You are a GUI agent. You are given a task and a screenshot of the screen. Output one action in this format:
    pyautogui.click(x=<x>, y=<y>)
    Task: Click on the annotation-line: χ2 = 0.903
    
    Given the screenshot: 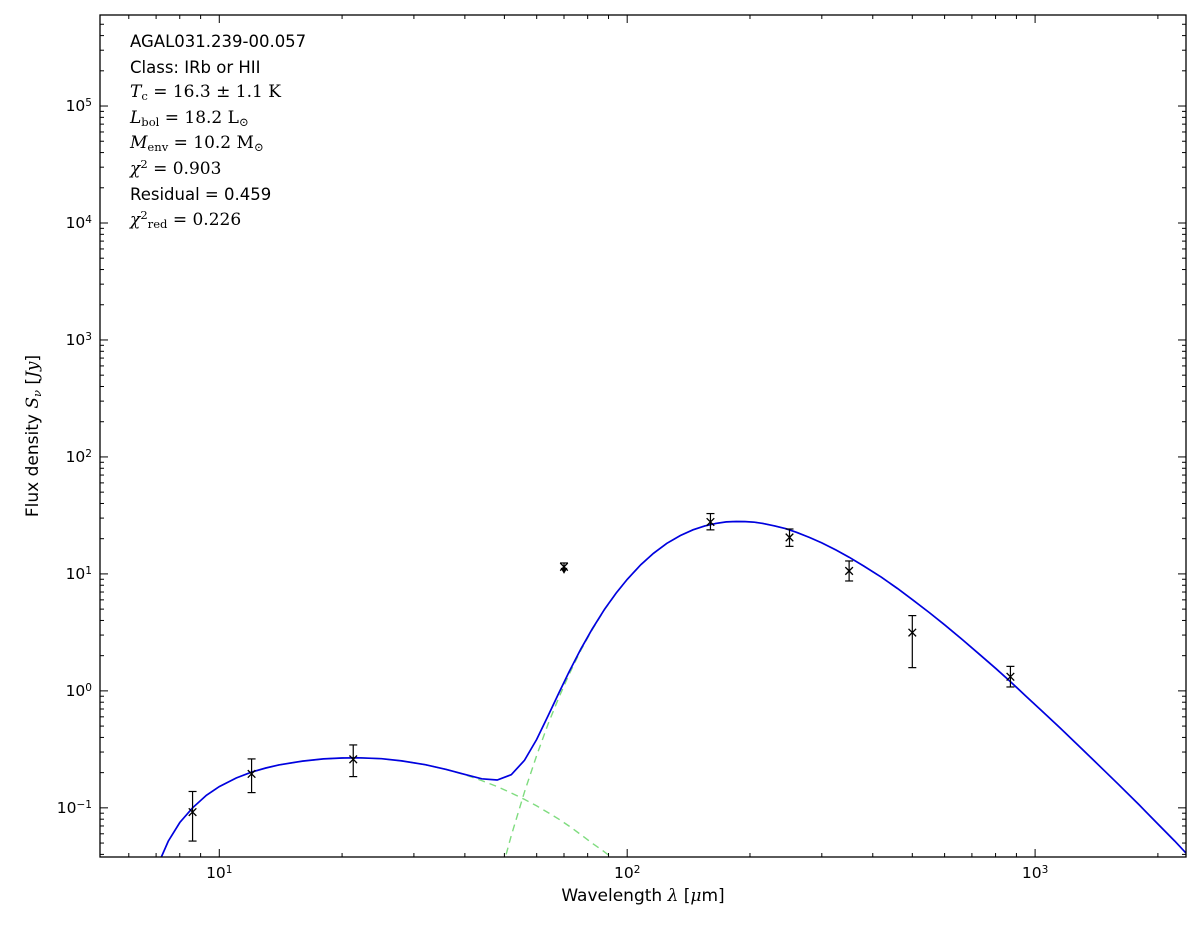 What is the action you would take?
    pyautogui.click(x=218, y=170)
    